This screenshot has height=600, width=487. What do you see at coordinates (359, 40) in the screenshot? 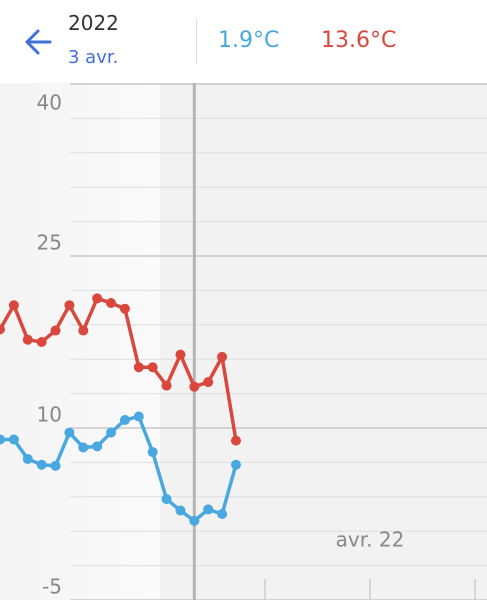
I see `high-temp: 13.6°C` at bounding box center [359, 40].